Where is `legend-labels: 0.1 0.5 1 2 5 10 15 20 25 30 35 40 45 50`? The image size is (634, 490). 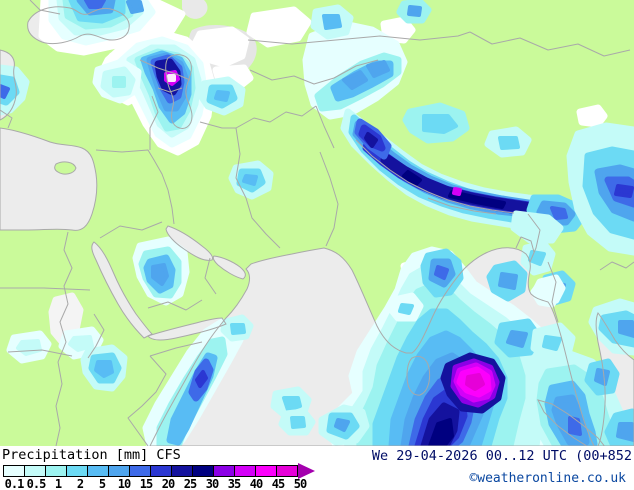
legend-labels: 0.1 0.5 1 2 5 10 15 20 25 30 35 40 45 50 is located at coordinates (157, 483).